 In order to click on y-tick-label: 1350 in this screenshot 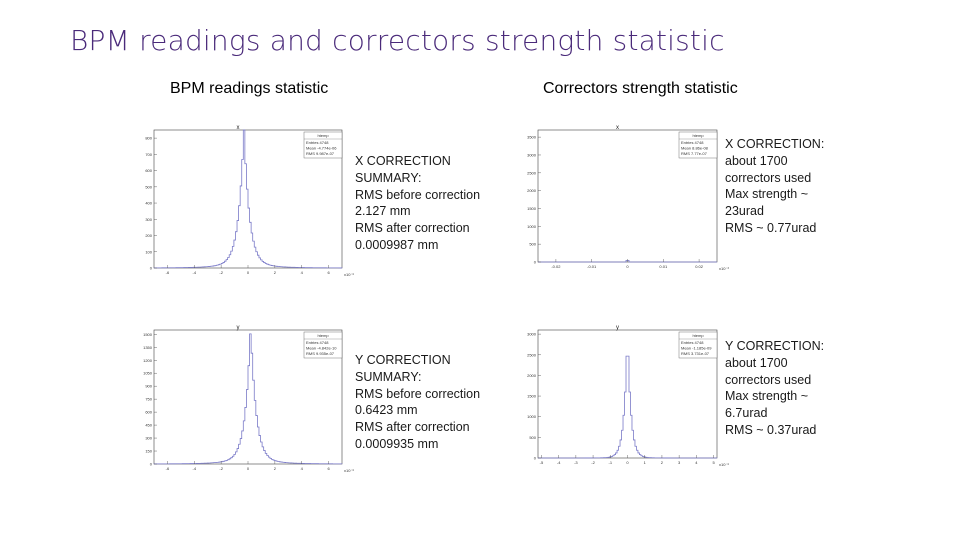, I will do `click(148, 347)`.